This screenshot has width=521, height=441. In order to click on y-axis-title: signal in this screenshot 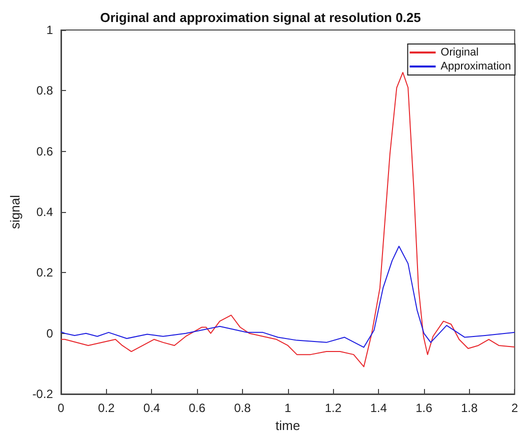, I will do `click(14, 211)`.